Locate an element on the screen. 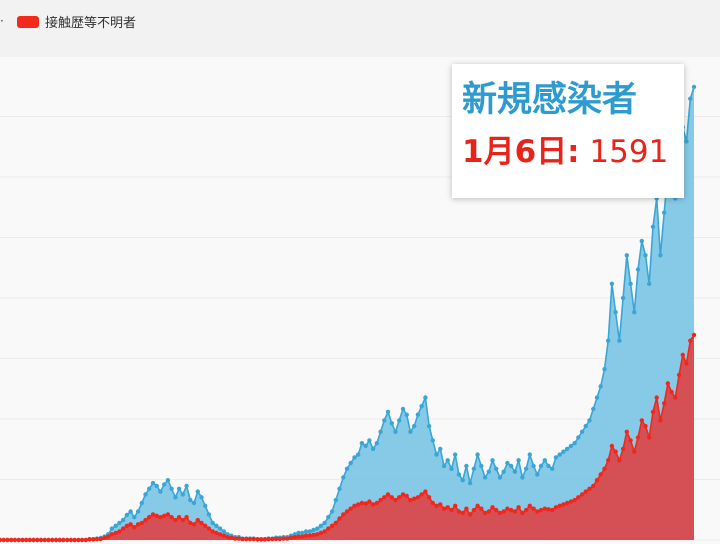  tooltip-date: 1月6日: is located at coordinates (521, 152).